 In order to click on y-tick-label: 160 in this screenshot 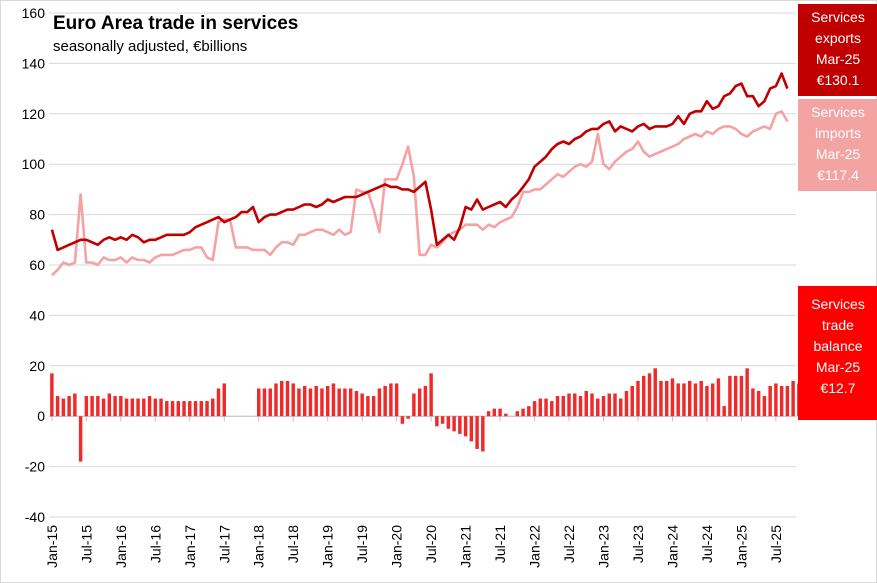, I will do `click(34, 13)`.